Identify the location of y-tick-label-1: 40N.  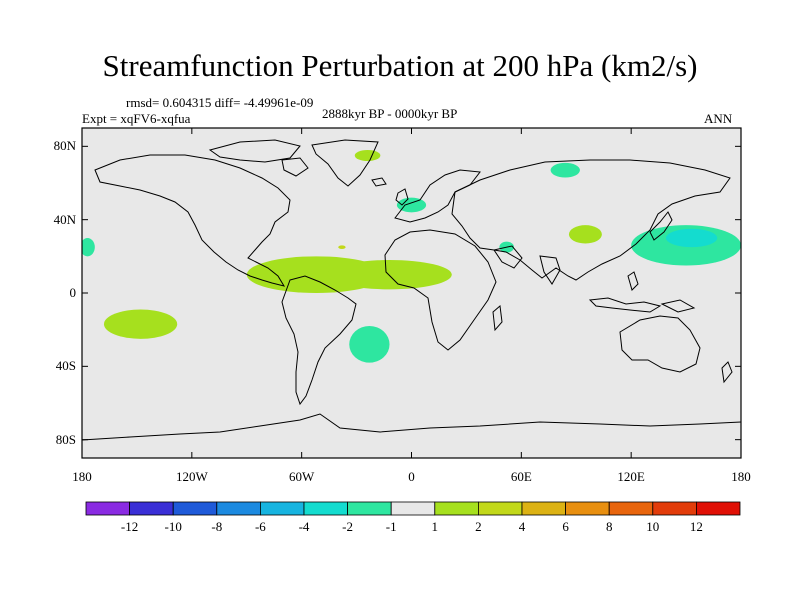
(64, 219).